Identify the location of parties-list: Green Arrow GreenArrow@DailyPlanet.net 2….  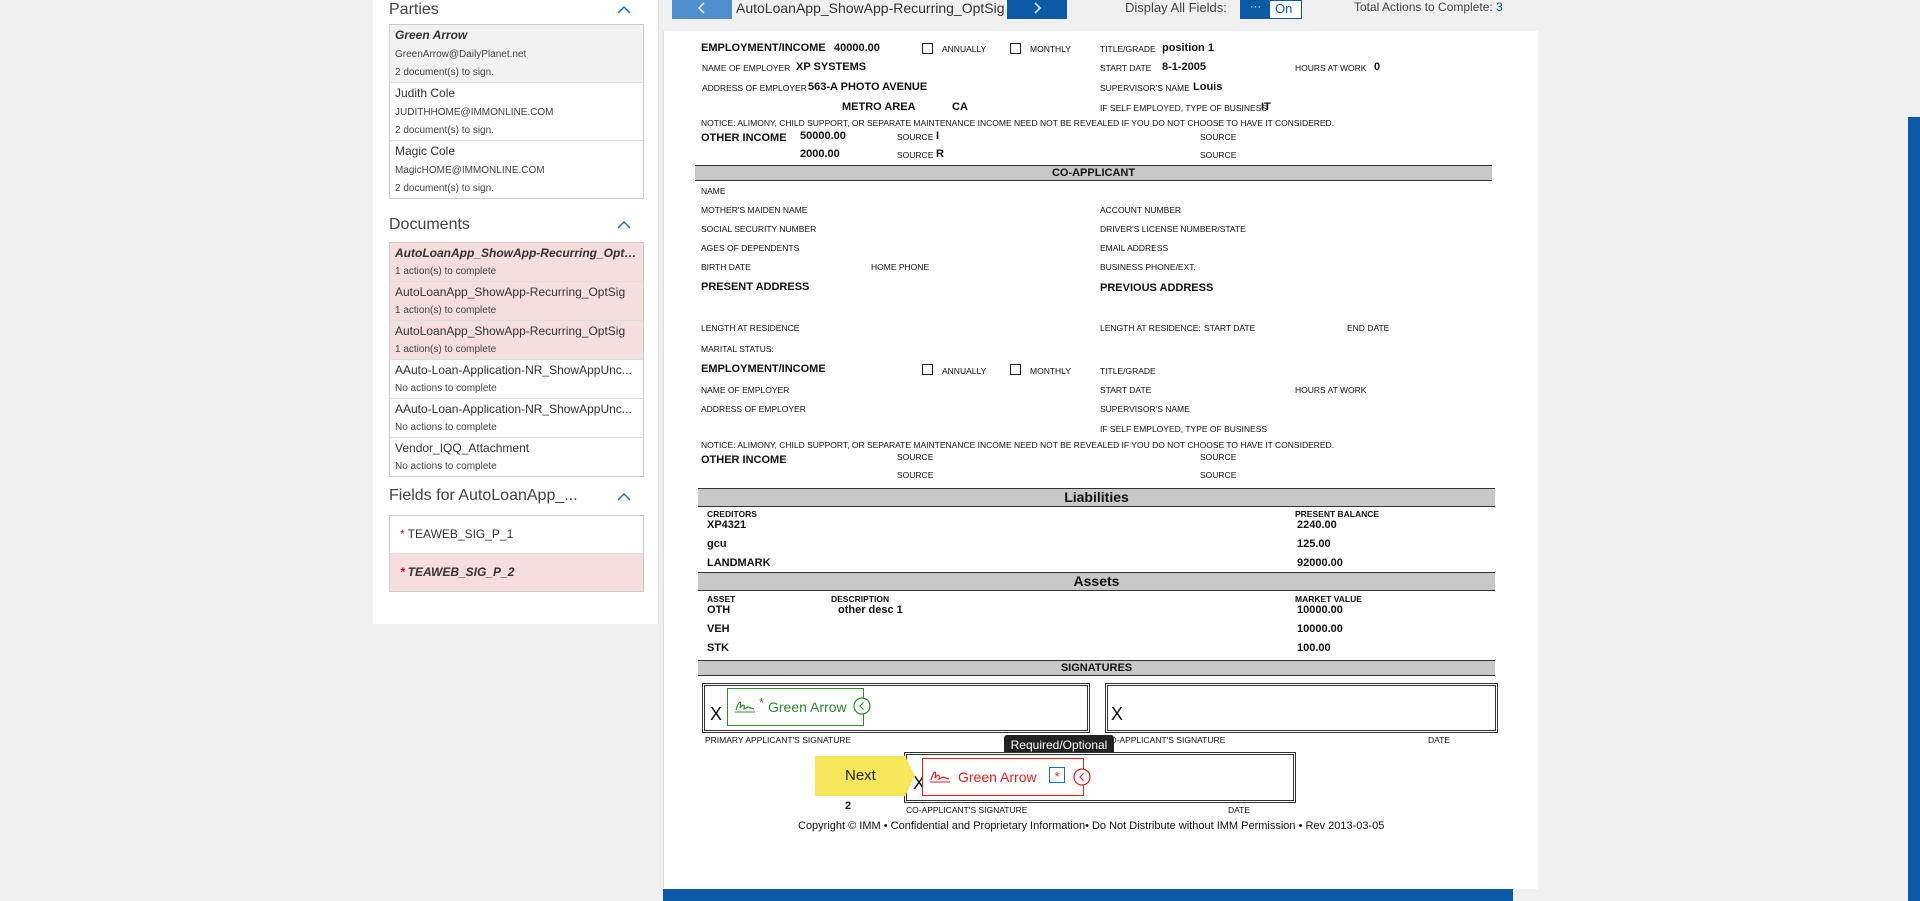
(516, 111).